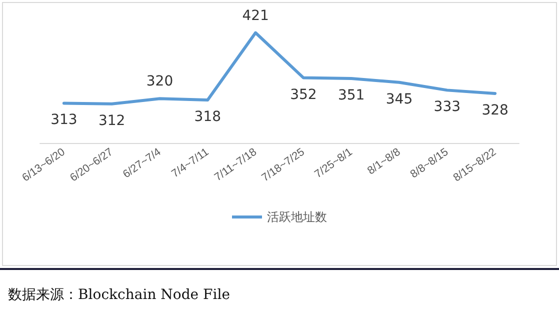  I want to click on data-label: 352, so click(303, 94).